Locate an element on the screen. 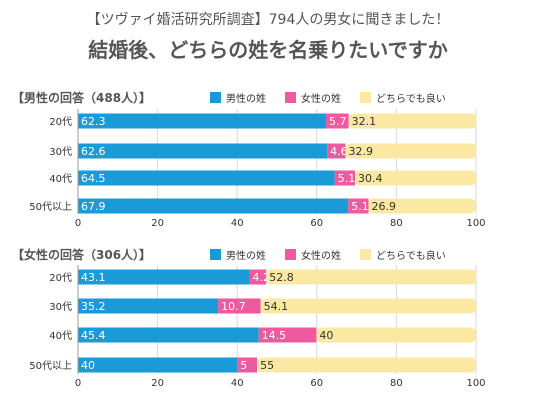 The height and width of the screenshot is (402, 536). header-survey-line: 【ツヴァイ婚活研究所調査】794人の男女に聞きました！ is located at coordinates (268, 20).